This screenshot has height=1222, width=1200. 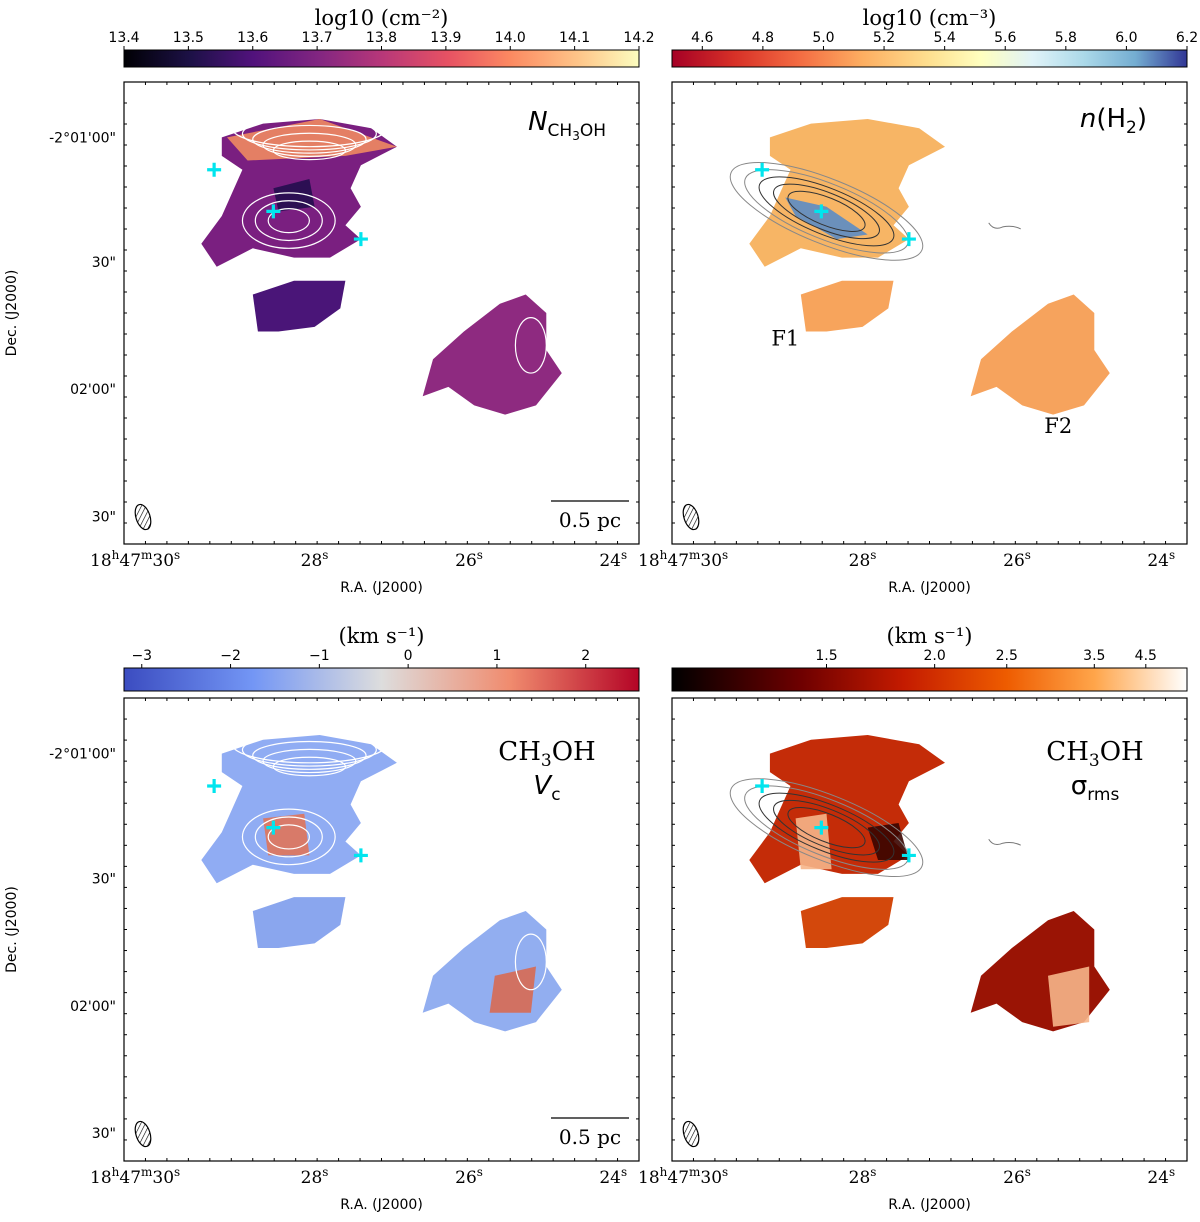 I want to click on colorbar-tick-label: 4.6, so click(x=702, y=38).